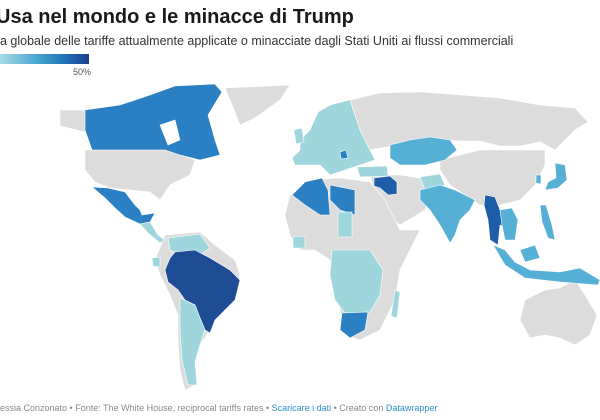  Describe the element at coordinates (492, 177) in the screenshot. I see `country-china` at that location.